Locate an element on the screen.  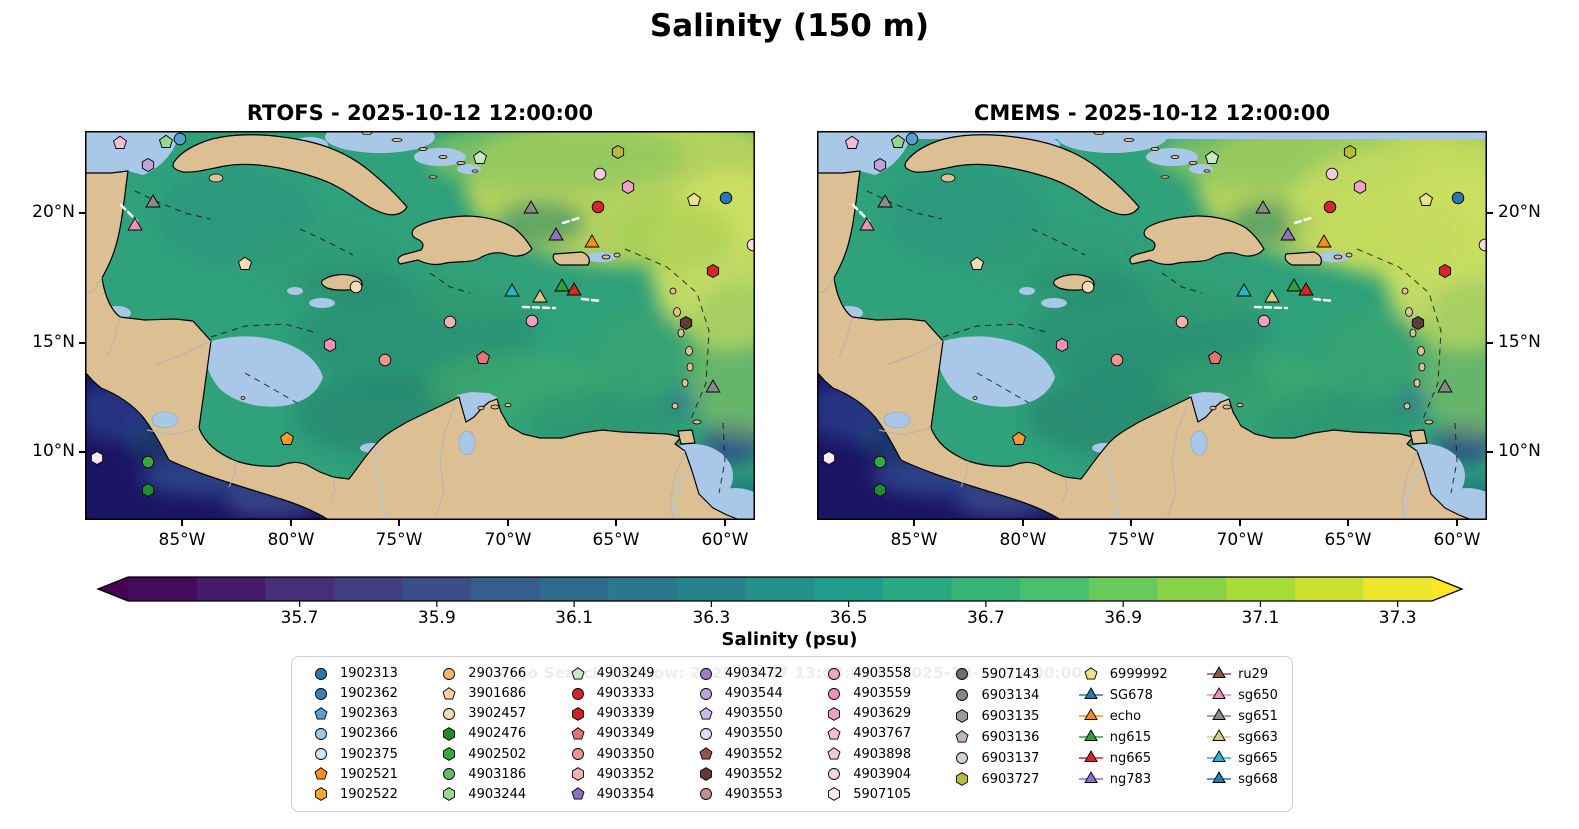
legend-entry: ng665 is located at coordinates (1122, 758).